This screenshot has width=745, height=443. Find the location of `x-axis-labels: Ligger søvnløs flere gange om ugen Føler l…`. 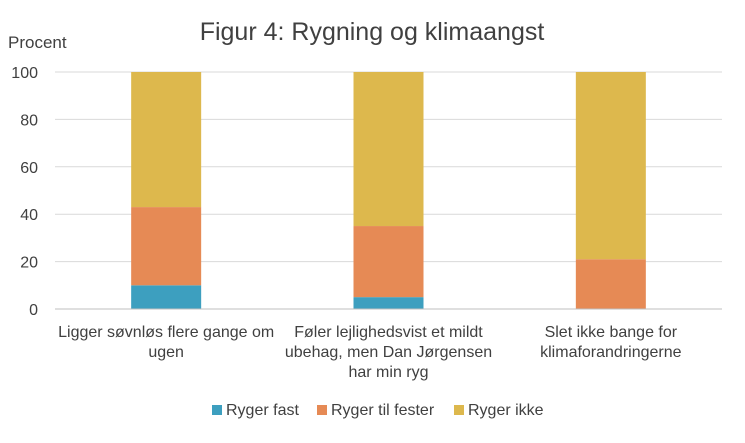

x-axis-labels: Ligger søvnløs flere gange om ugen Føler l… is located at coordinates (370, 352).